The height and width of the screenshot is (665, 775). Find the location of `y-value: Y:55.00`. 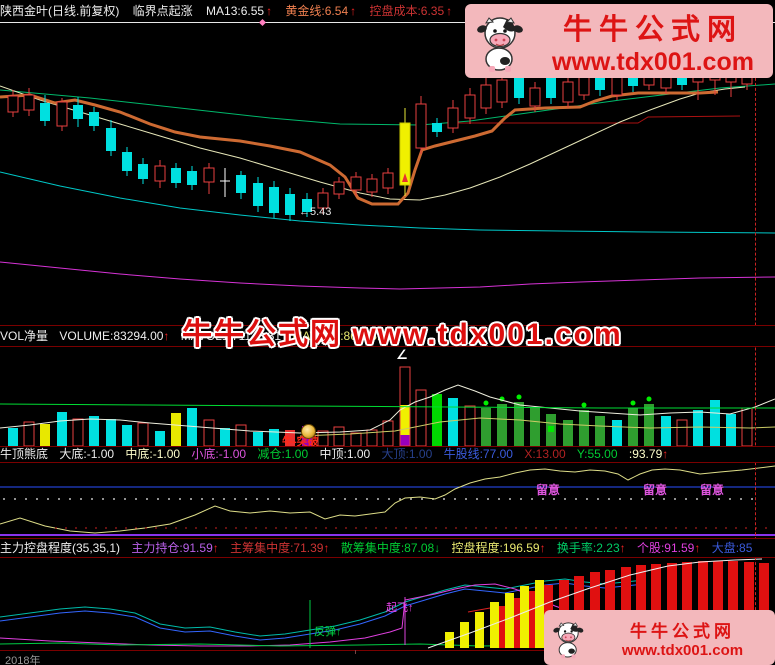

y-value: Y:55.00 is located at coordinates (597, 454).